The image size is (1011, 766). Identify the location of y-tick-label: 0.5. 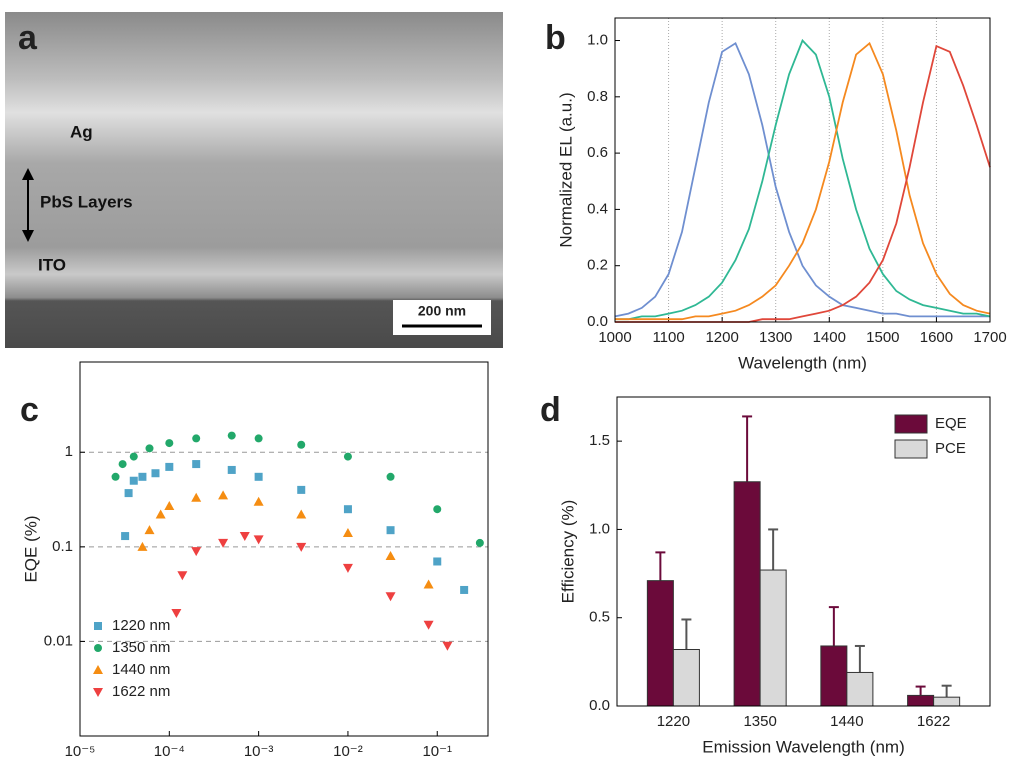
(599, 617).